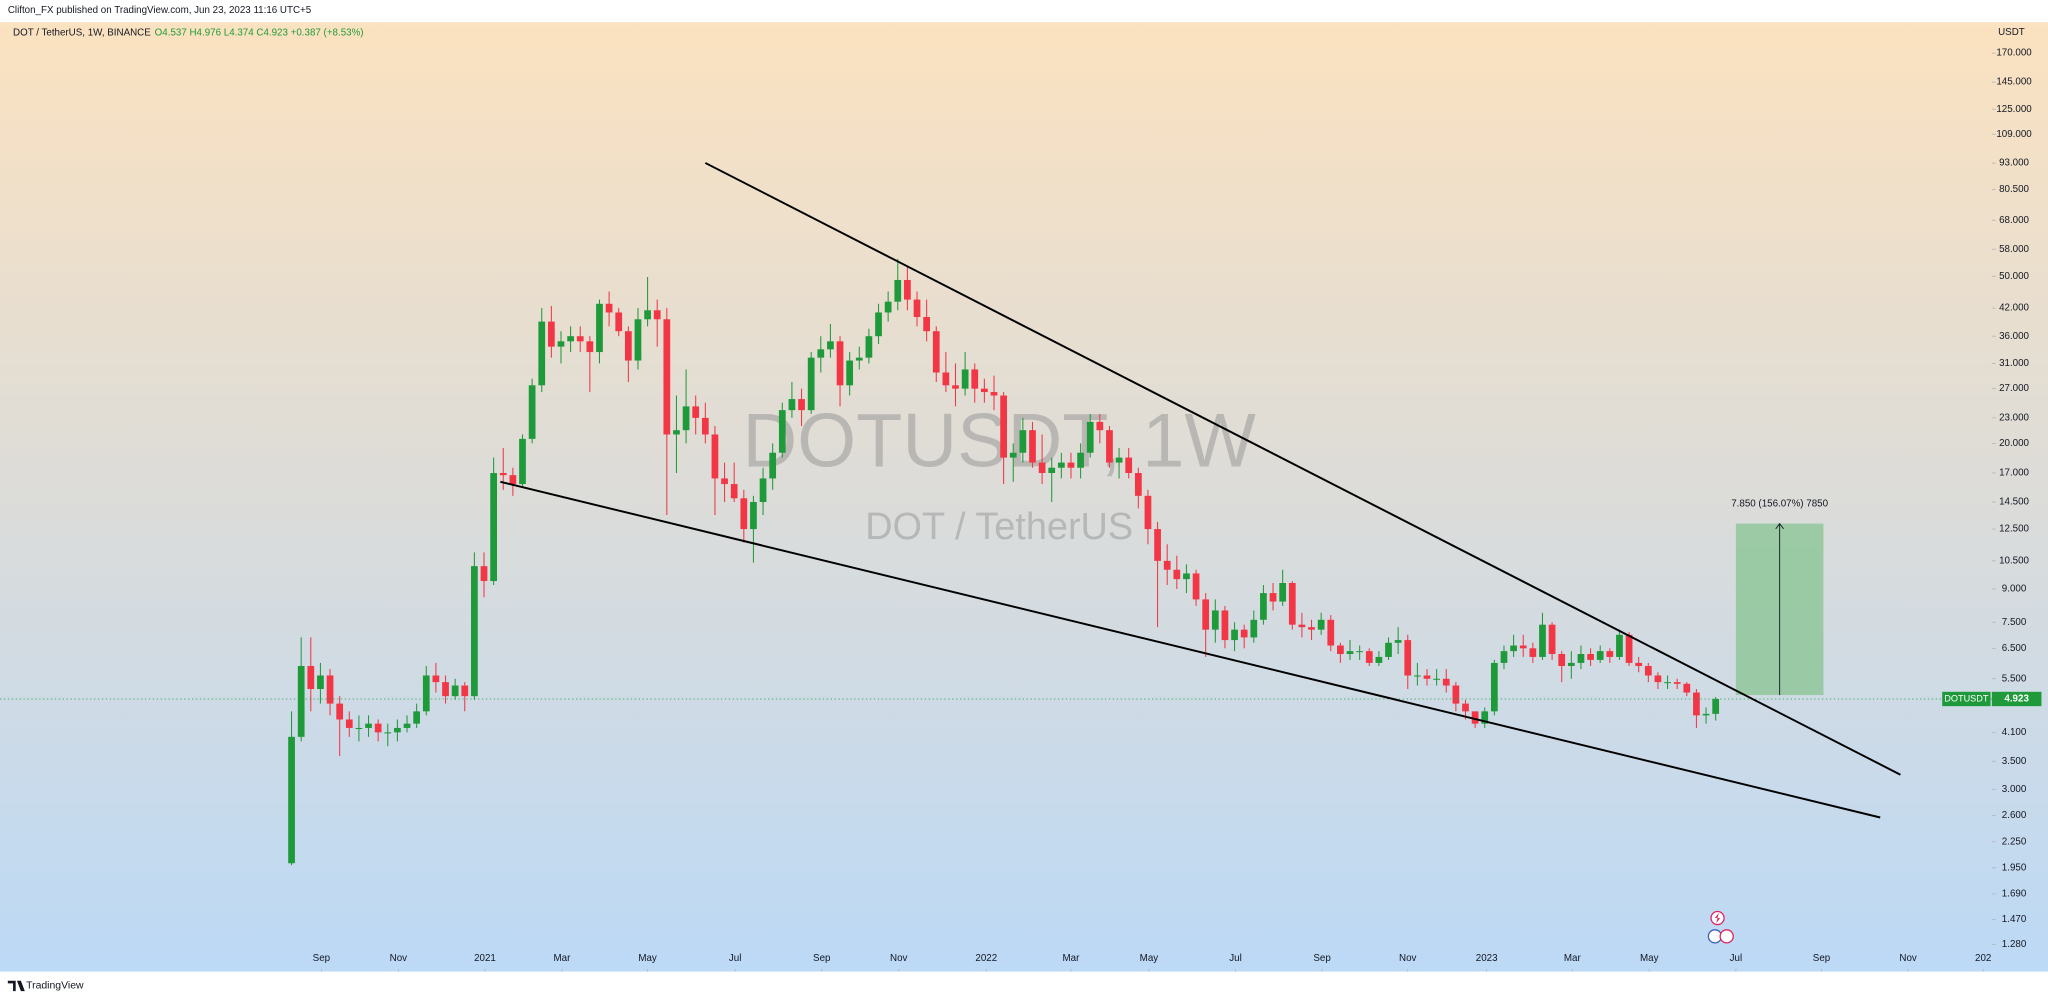 This screenshot has width=2048, height=999. Describe the element at coordinates (2014, 473) in the screenshot. I see `y-tick-label: 17.000` at that location.